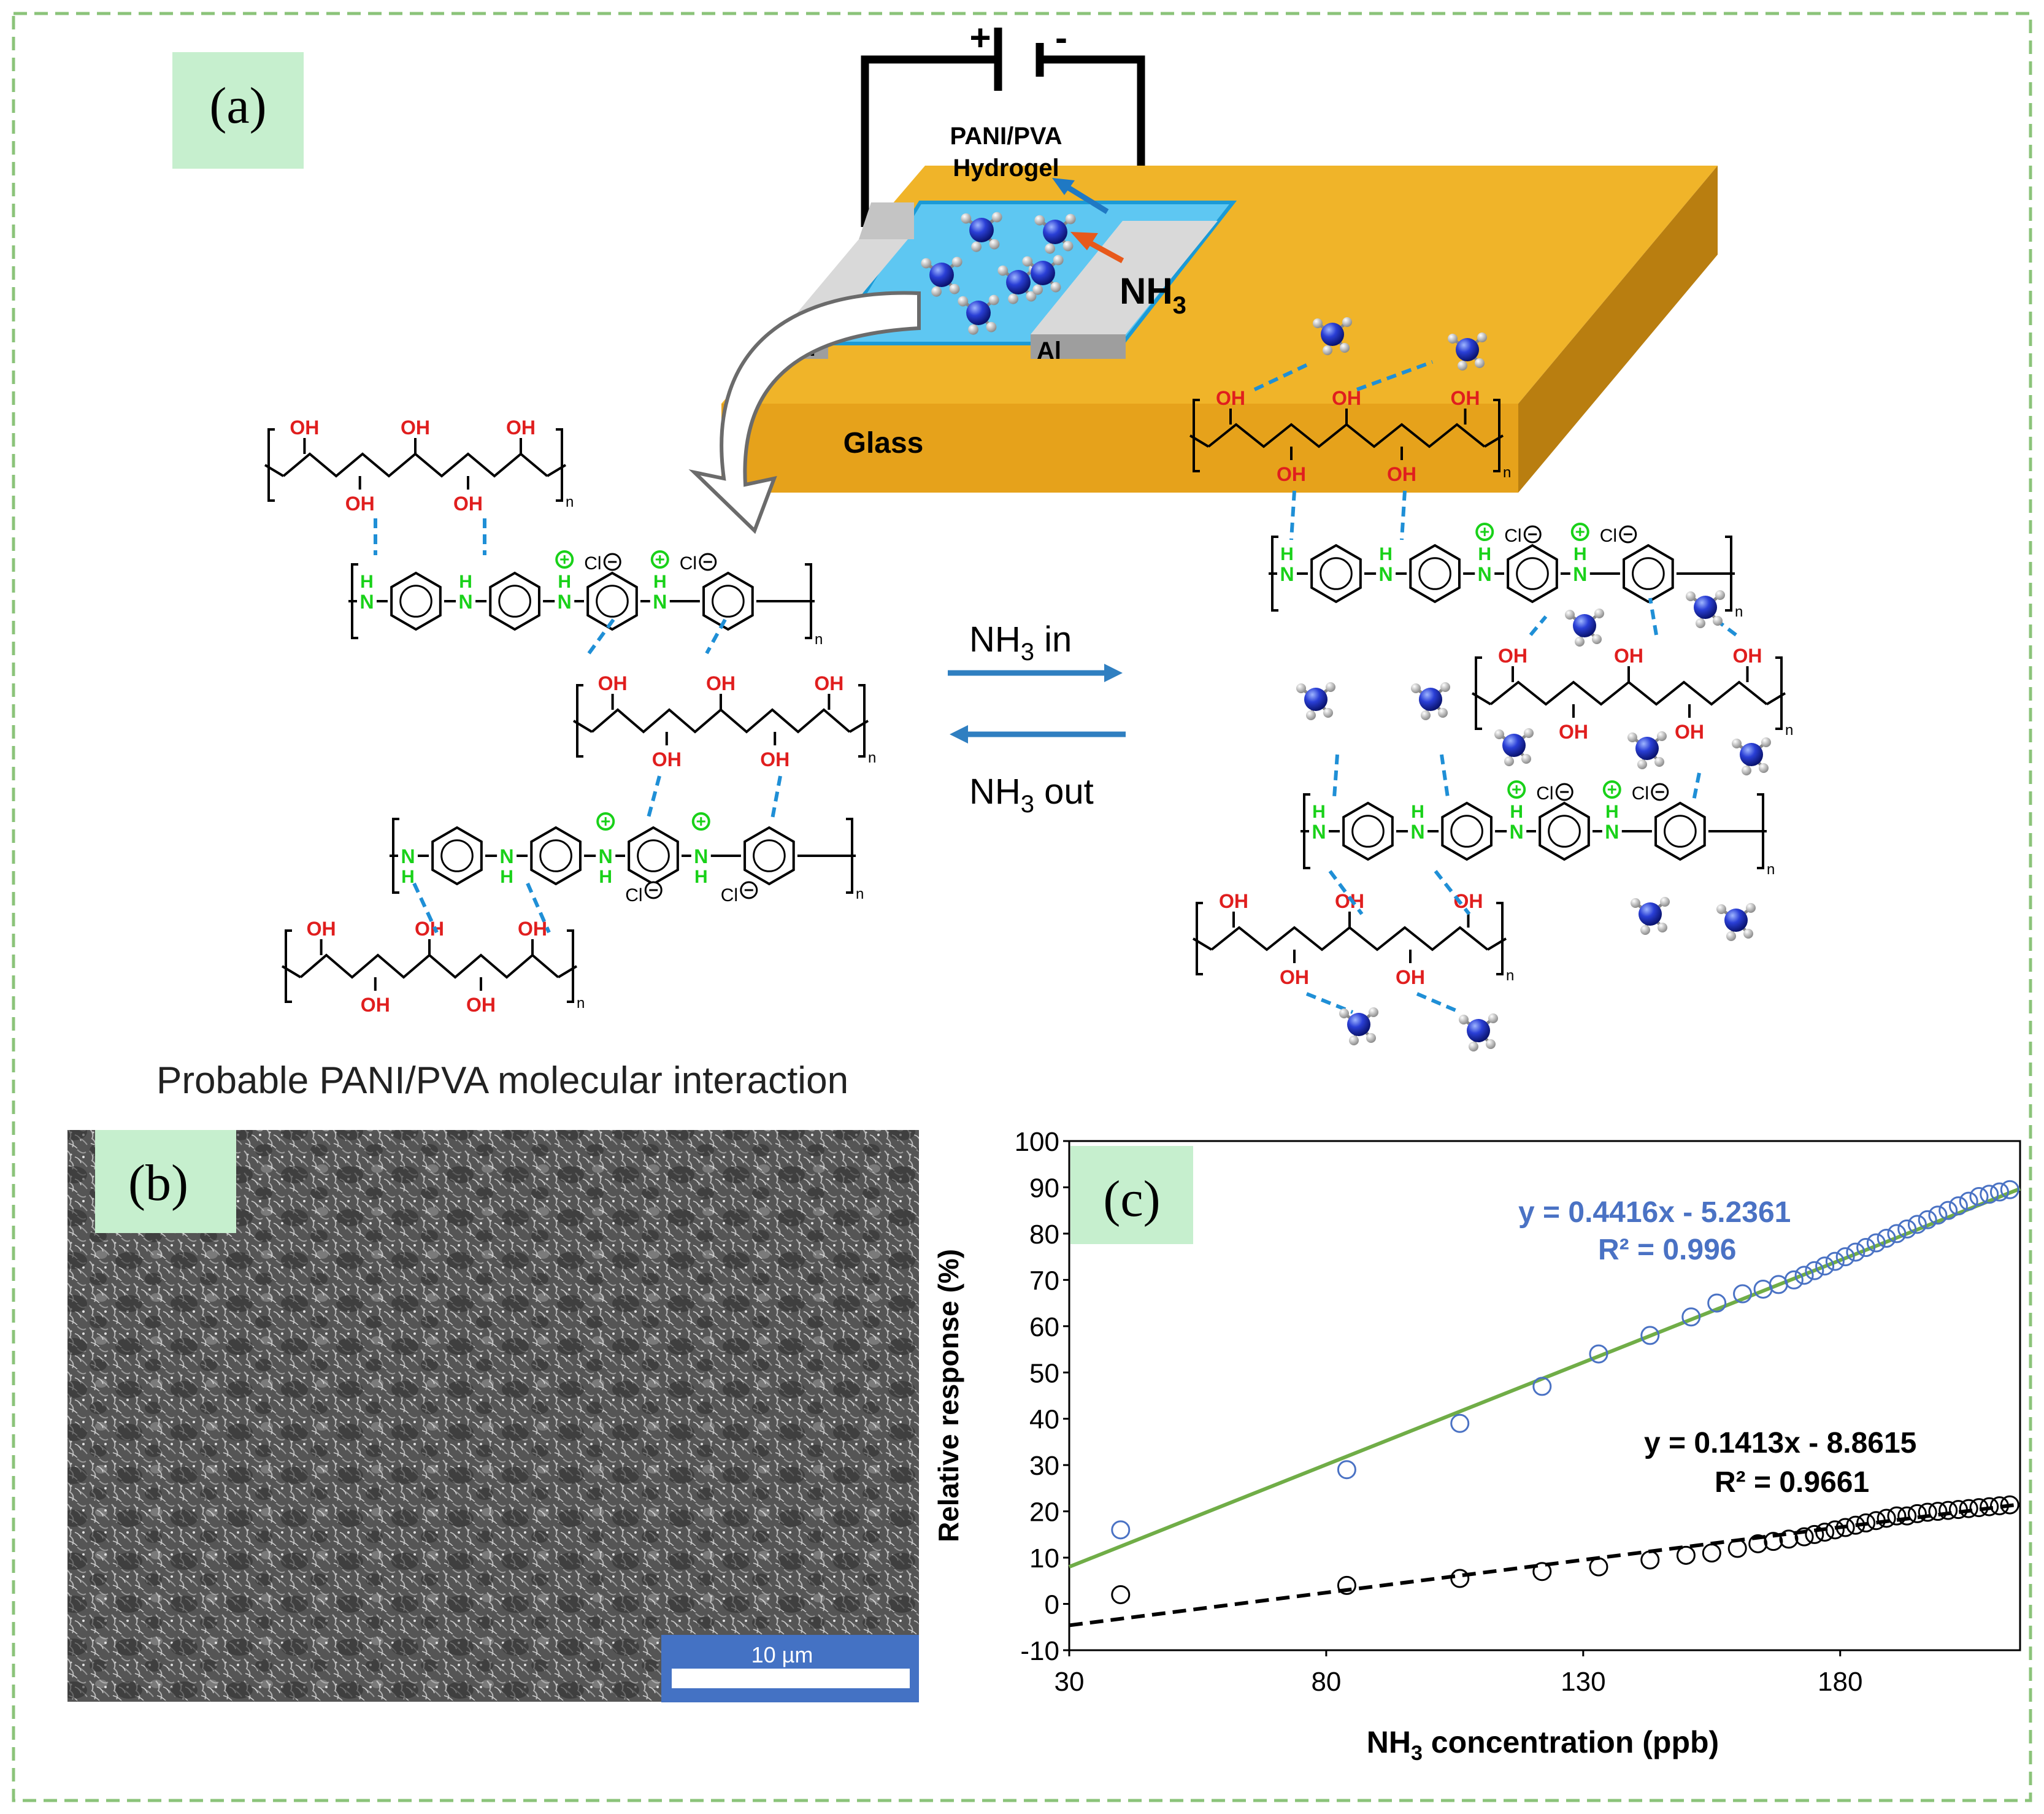 The height and width of the screenshot is (1814, 2044). I want to click on y-tick-label: -10, so click(1039, 1651).